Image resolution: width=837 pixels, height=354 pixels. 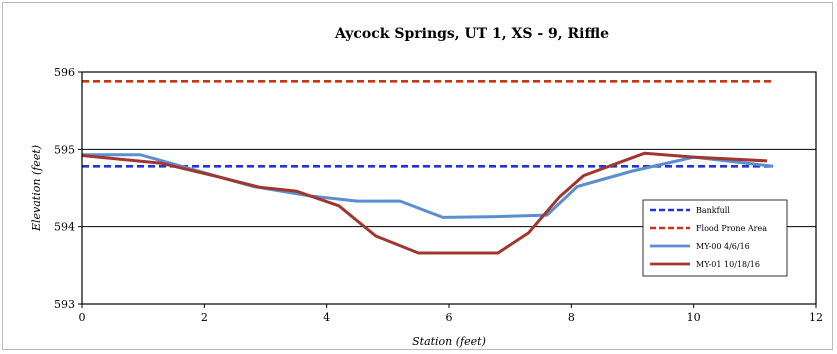 What do you see at coordinates (64, 149) in the screenshot?
I see `y-tick-label-2: 595` at bounding box center [64, 149].